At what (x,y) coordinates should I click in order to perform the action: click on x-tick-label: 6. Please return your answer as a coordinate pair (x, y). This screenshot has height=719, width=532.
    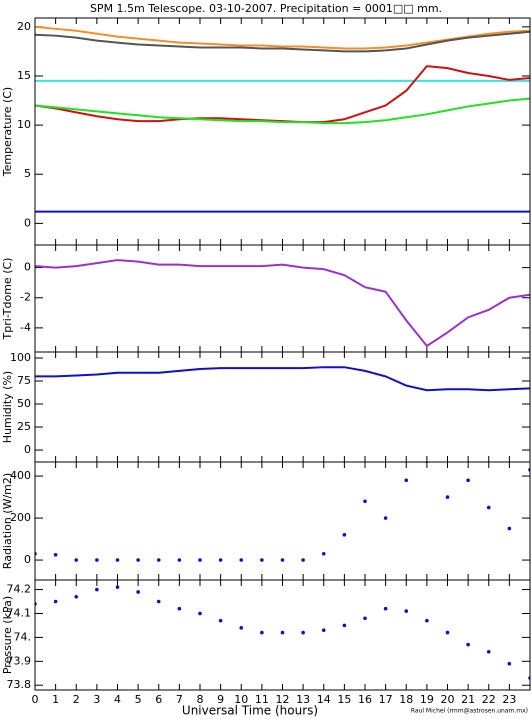
    Looking at the image, I should click on (158, 699).